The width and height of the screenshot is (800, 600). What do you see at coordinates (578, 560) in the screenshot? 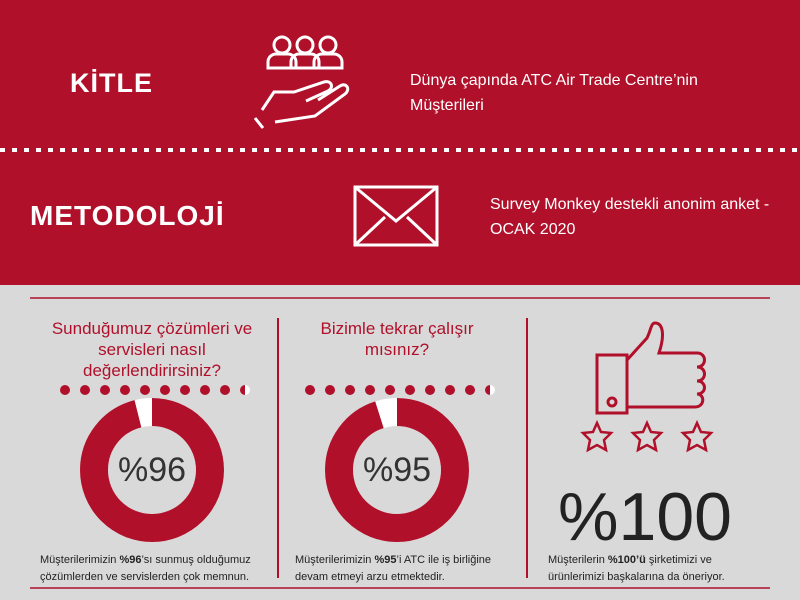
I see `caption-part: Müşterilerin` at bounding box center [578, 560].